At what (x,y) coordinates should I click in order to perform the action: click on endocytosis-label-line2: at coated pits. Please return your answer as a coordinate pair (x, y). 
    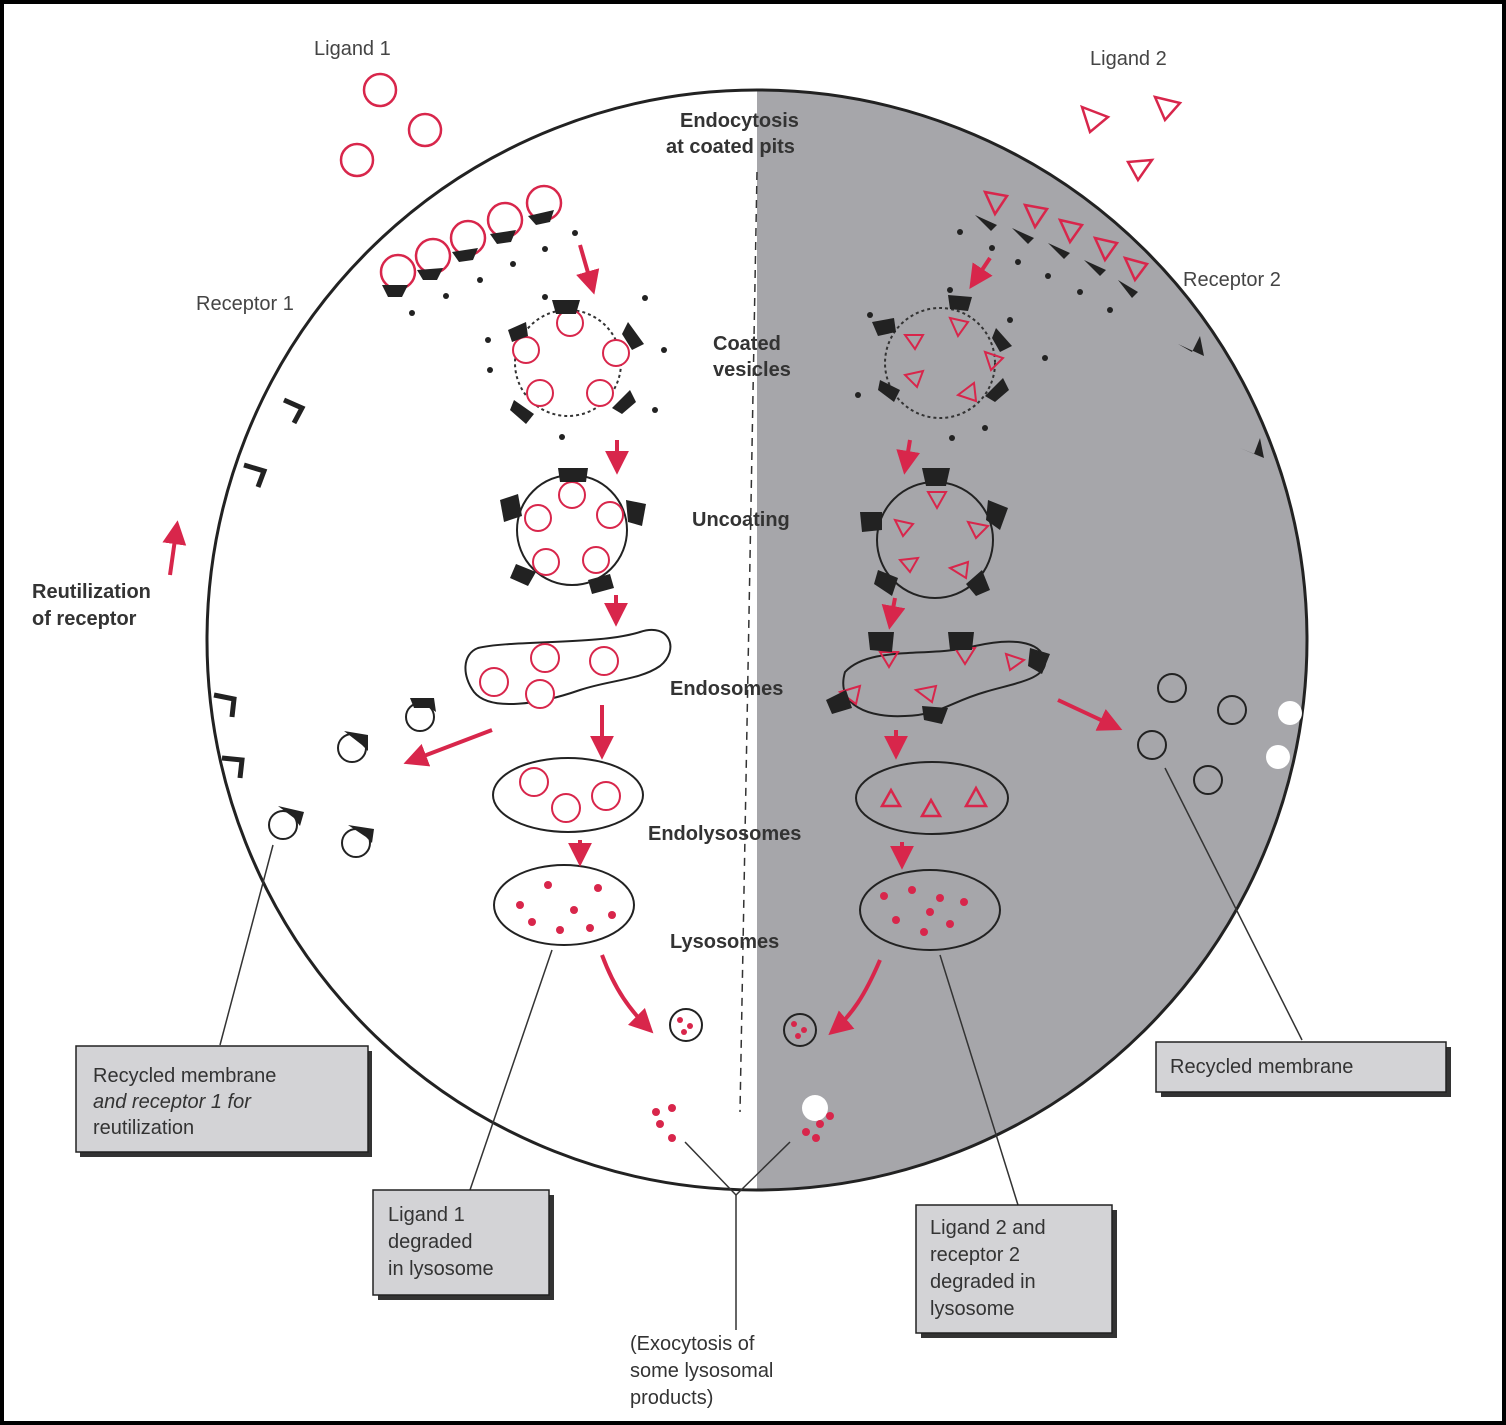
    Looking at the image, I should click on (730, 147).